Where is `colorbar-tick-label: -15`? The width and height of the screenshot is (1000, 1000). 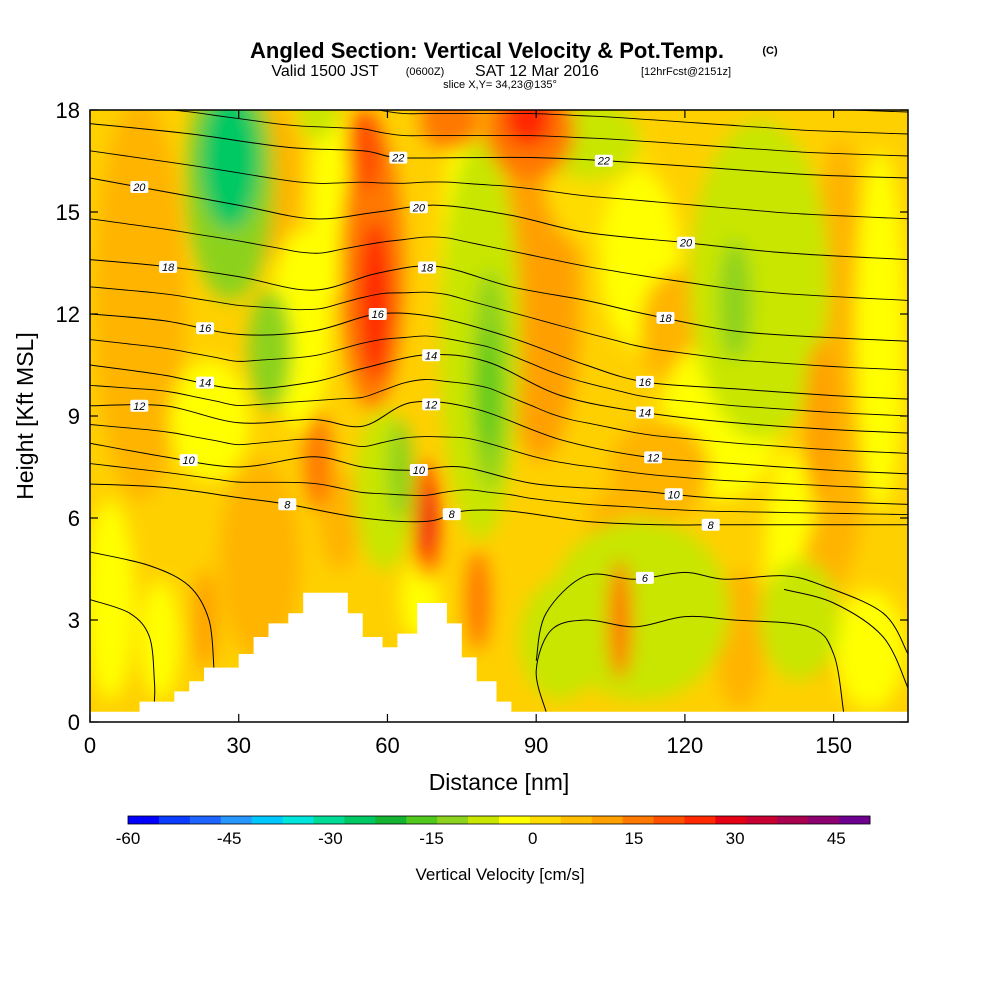
colorbar-tick-label: -15 is located at coordinates (431, 838).